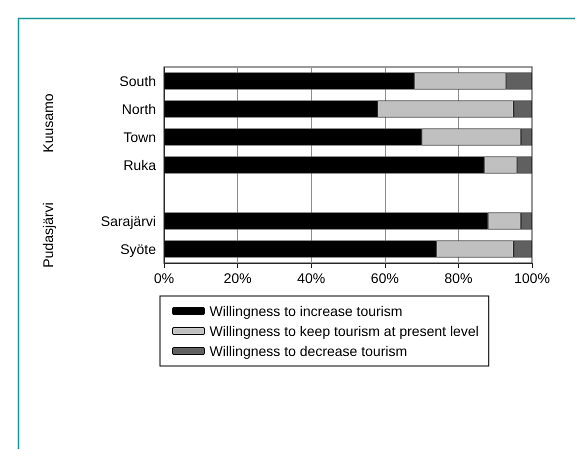 This screenshot has width=583, height=457. I want to click on y-tick-label: Town, so click(139, 137).